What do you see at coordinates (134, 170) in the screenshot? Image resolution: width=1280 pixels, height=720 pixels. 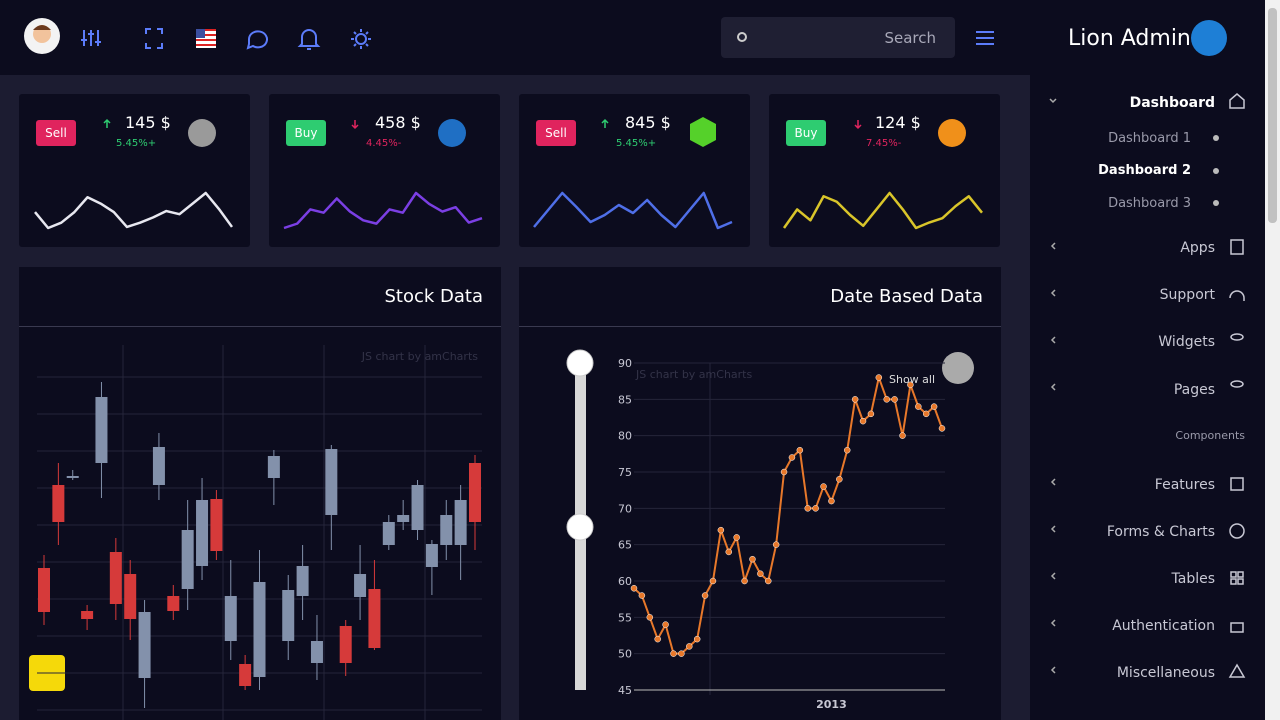 I see `card: Sell 145 $ 5.45%+` at bounding box center [134, 170].